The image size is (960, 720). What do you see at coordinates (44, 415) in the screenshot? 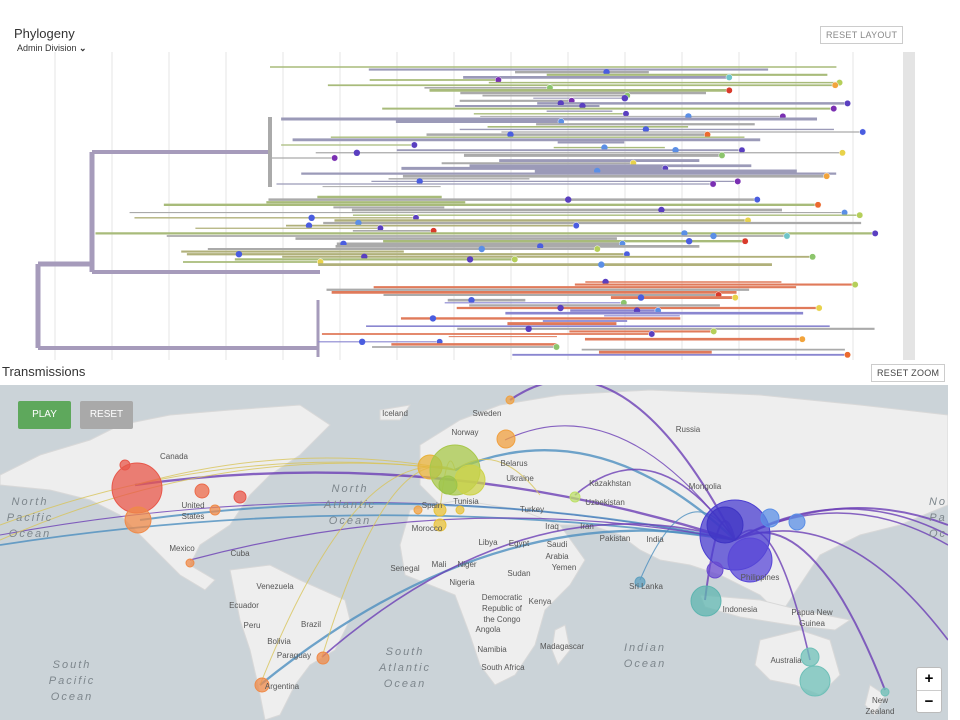
I see `play-button: PLAY` at bounding box center [44, 415].